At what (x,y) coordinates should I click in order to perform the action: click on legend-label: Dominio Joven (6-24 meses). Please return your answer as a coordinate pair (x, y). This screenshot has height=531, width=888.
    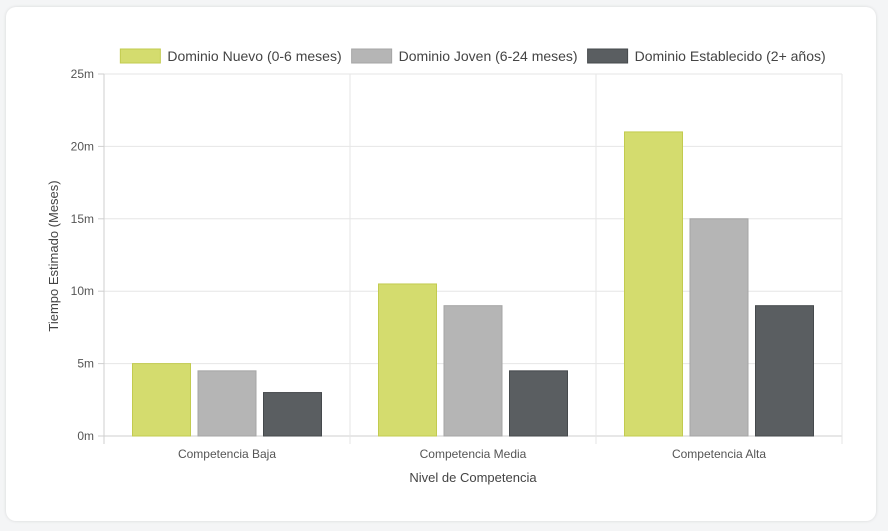
    Looking at the image, I should click on (488, 56).